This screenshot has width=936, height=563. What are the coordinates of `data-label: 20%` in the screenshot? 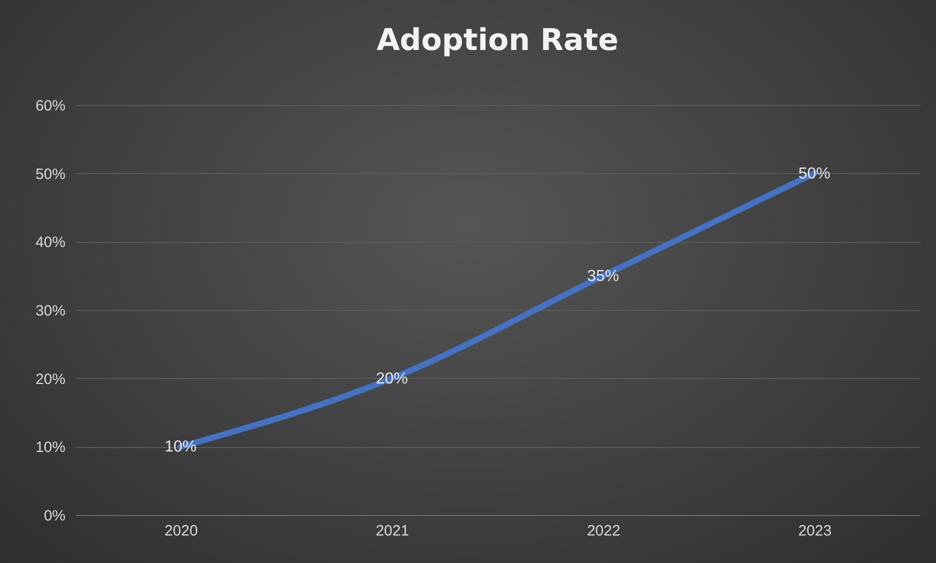 It's located at (392, 379).